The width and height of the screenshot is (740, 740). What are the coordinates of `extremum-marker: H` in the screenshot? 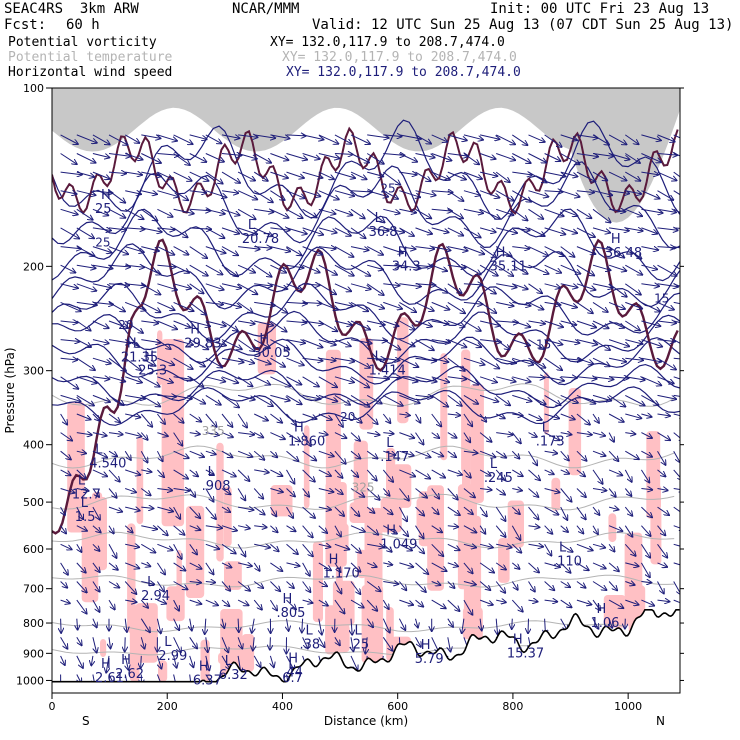 It's located at (195, 330).